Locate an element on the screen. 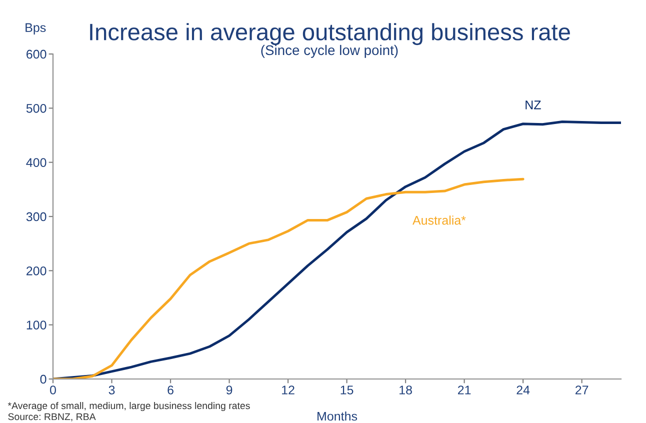 Image resolution: width=646 pixels, height=423 pixels. x-tick-label: 6 is located at coordinates (171, 390).